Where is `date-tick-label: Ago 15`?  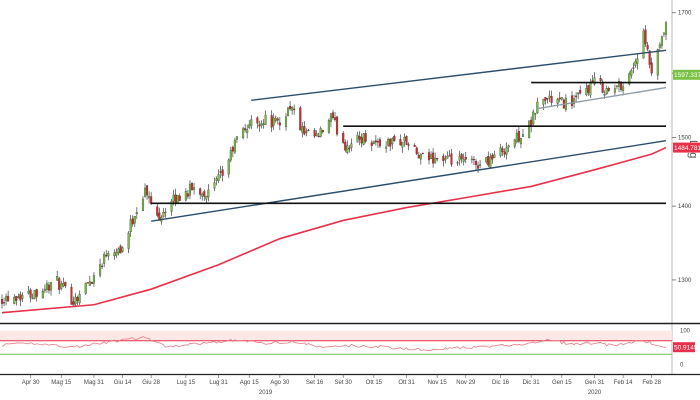
date-tick-label: Ago 15 is located at coordinates (250, 383).